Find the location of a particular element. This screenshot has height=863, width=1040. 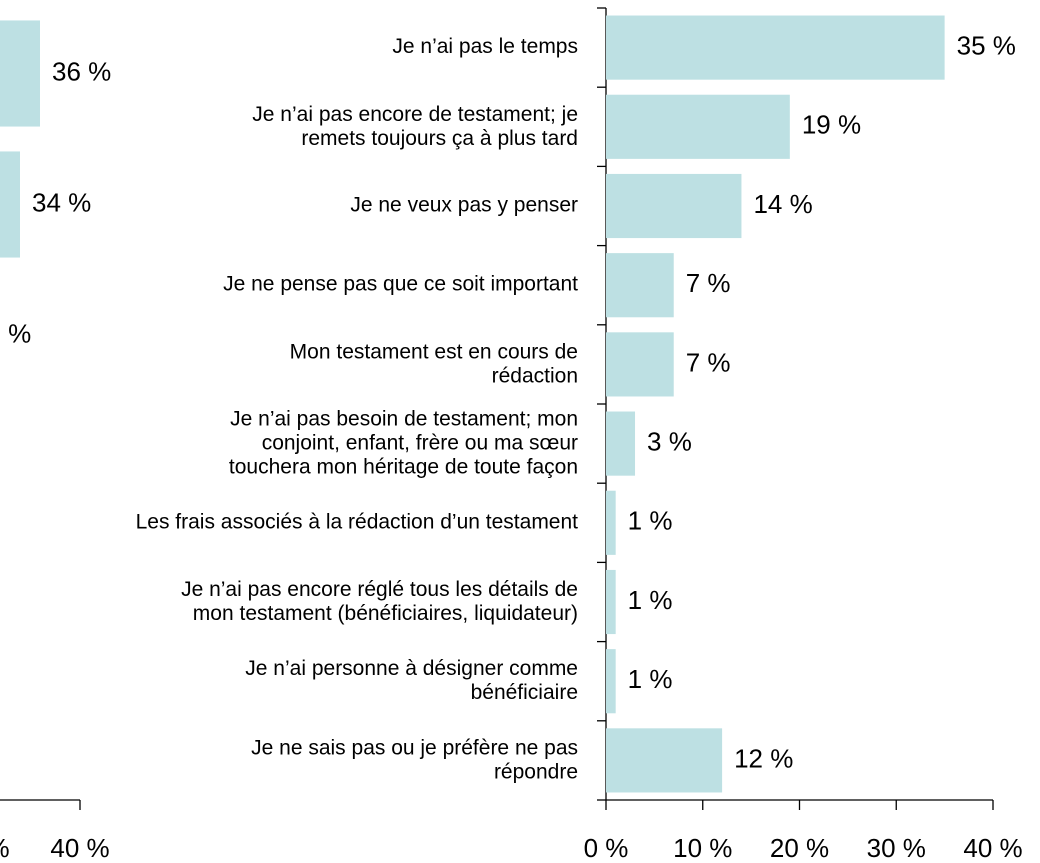

value-label: 28 % is located at coordinates (15, 333).